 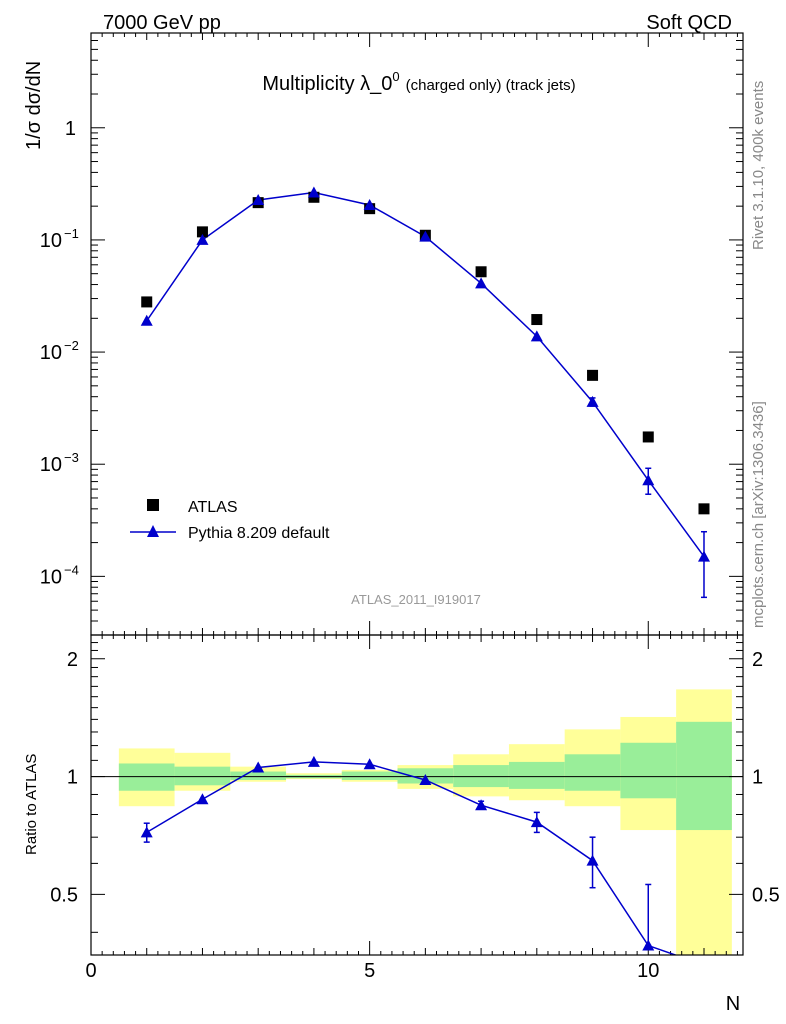 I want to click on x-tick-label: 10, so click(x=648, y=971).